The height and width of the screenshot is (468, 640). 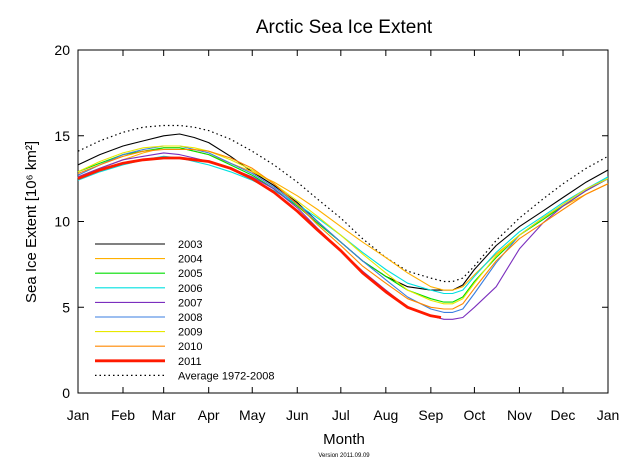 What do you see at coordinates (190, 333) in the screenshot?
I see `legend-label-2009: 2009` at bounding box center [190, 333].